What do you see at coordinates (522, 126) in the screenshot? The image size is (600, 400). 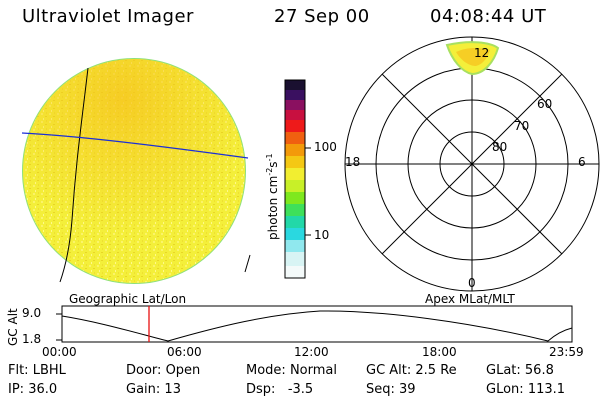 I see `mlat-label-70: 70` at bounding box center [522, 126].